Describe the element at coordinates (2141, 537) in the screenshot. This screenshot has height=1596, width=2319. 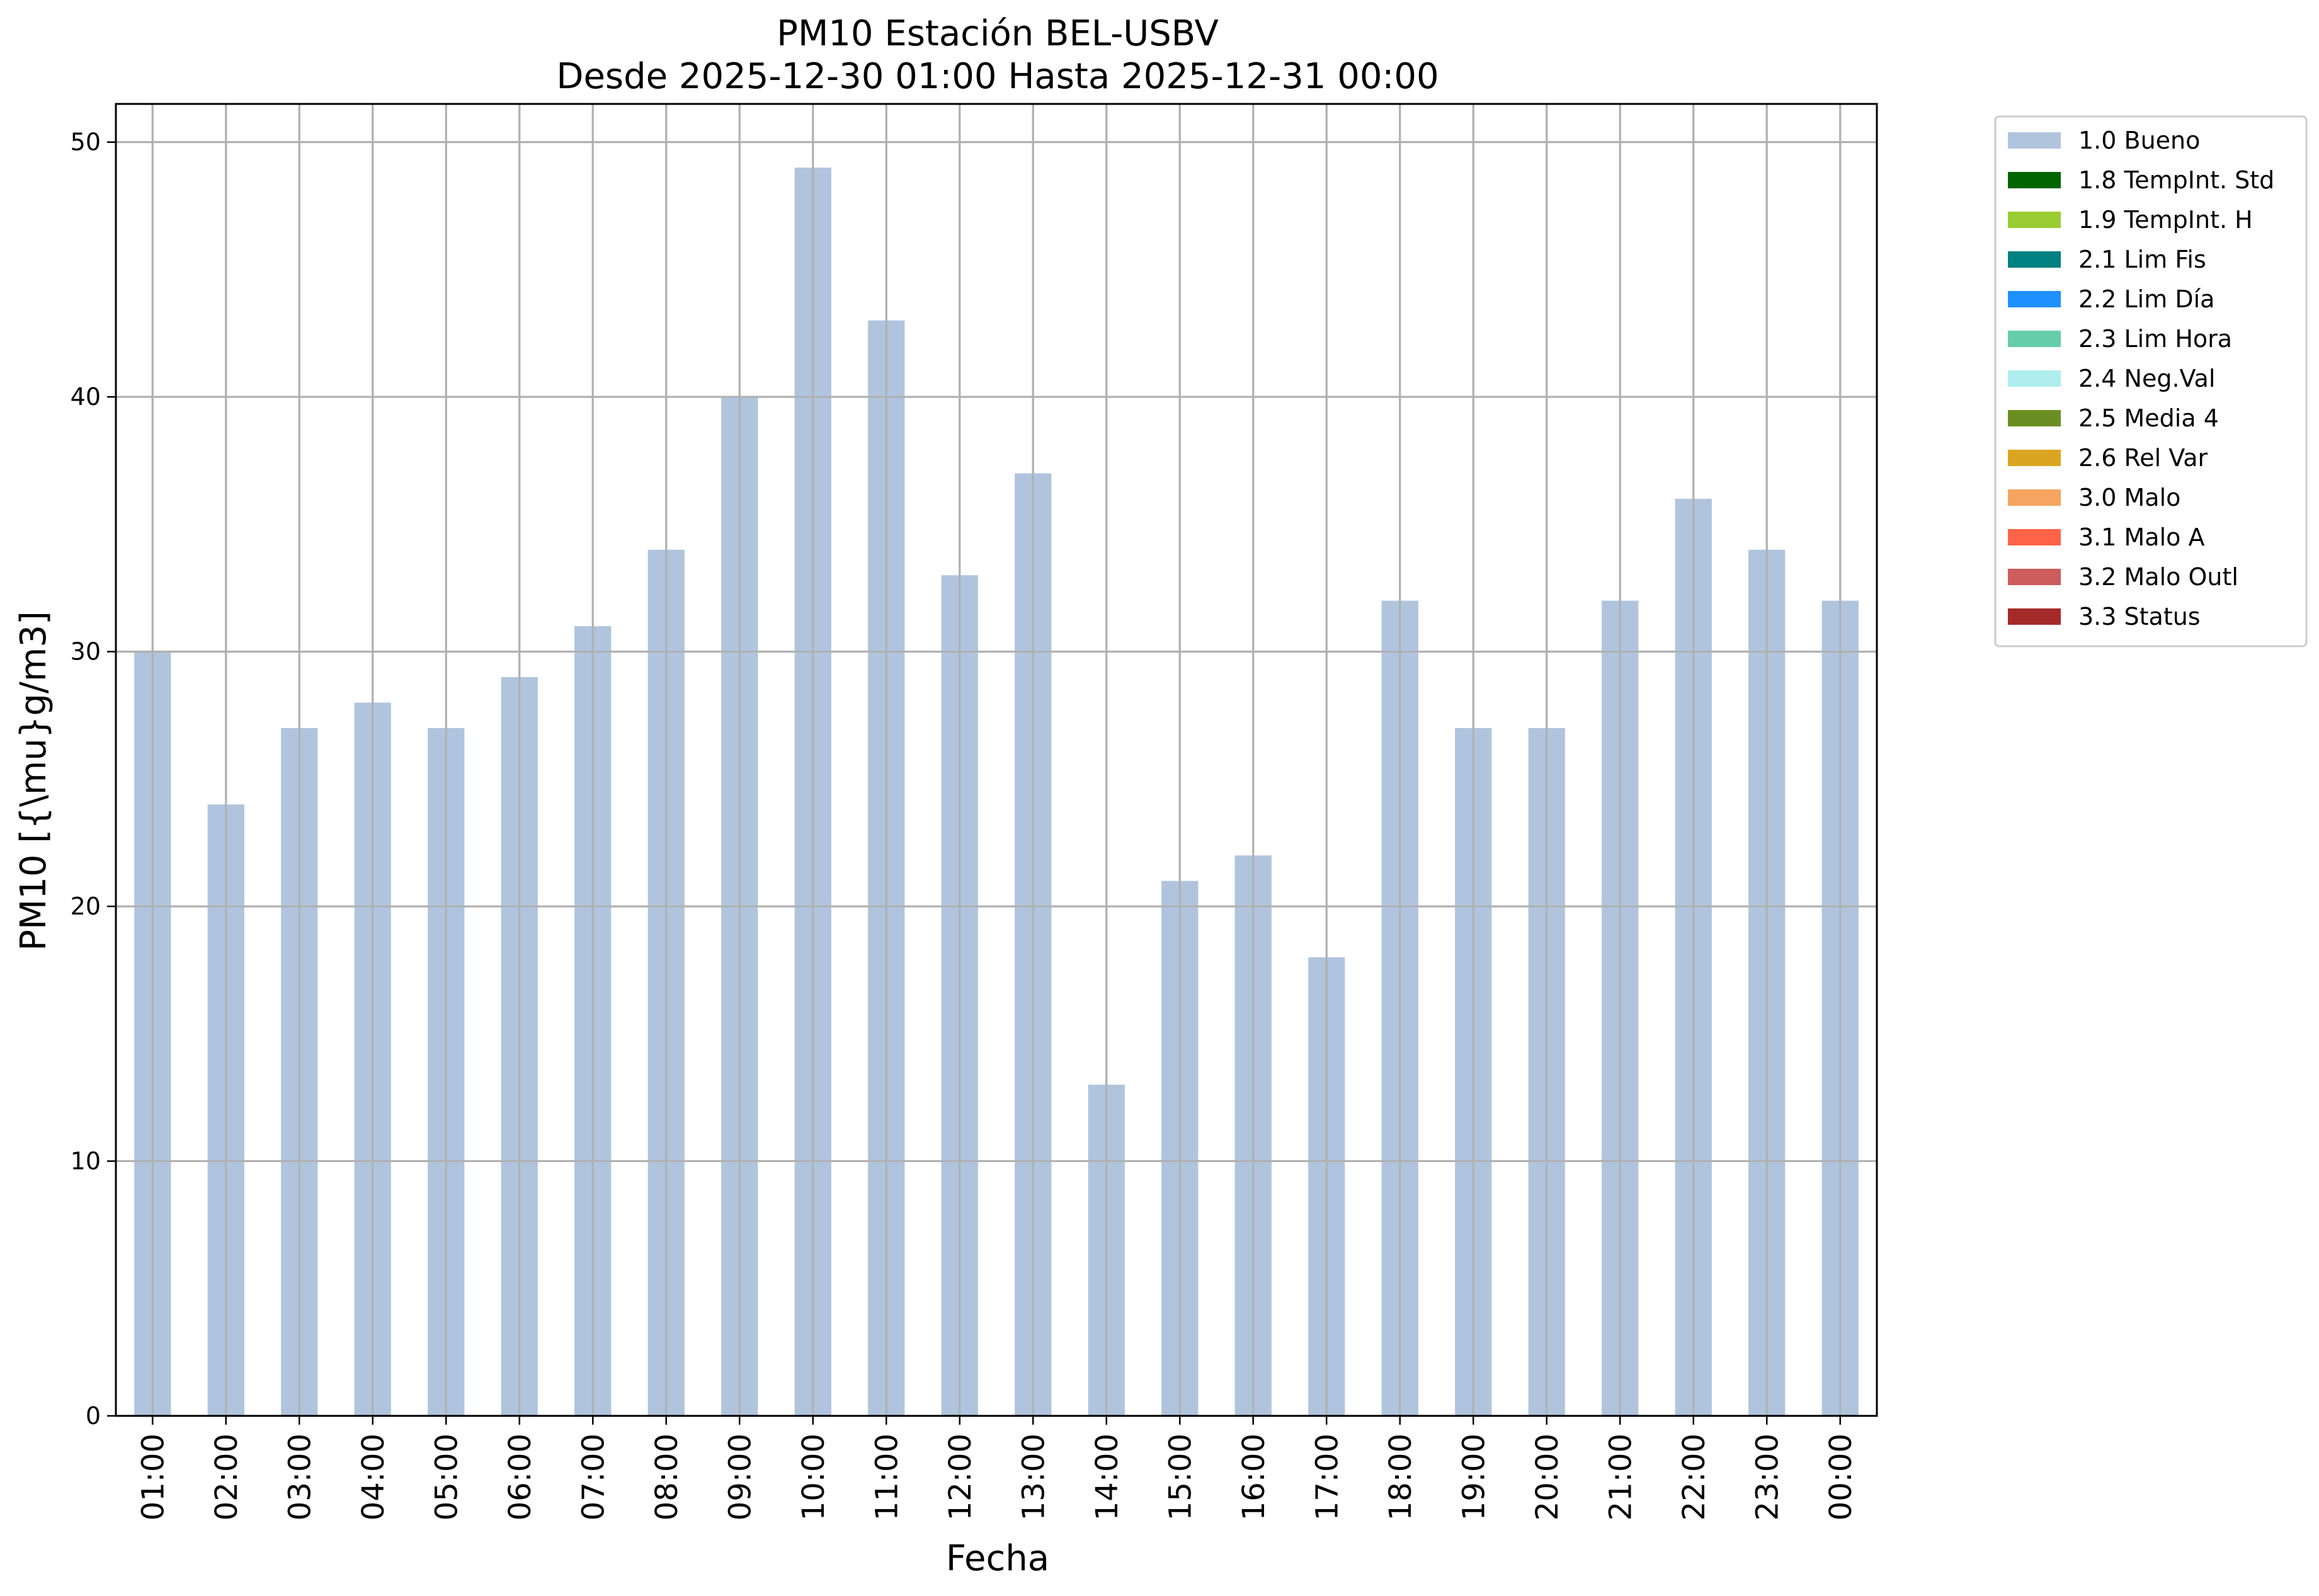
I see `legend-label: 3.1 Malo A` at that location.